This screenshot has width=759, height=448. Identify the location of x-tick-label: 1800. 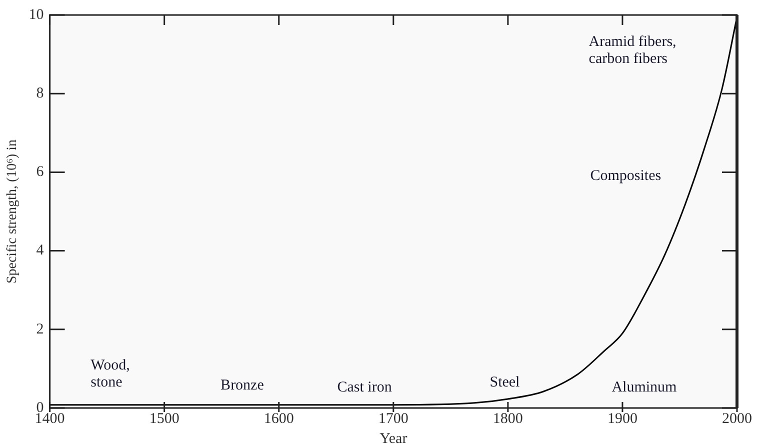
(507, 418).